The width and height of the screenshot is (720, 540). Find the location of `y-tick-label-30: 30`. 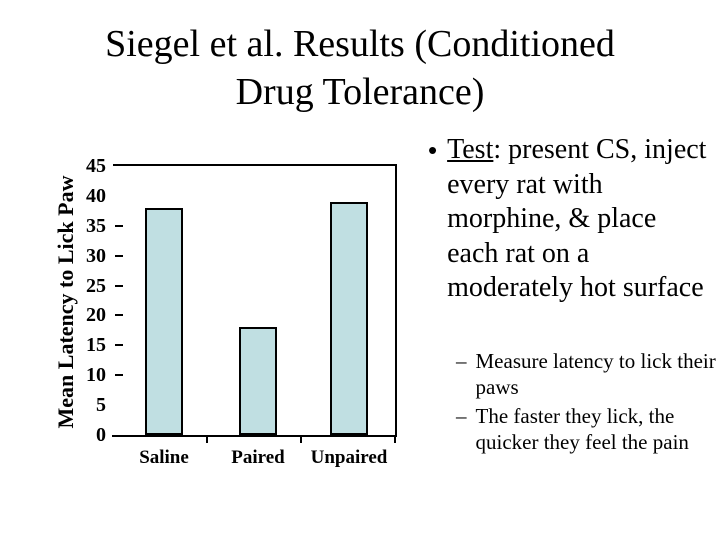

y-tick-label-30: 30 is located at coordinates (96, 255).